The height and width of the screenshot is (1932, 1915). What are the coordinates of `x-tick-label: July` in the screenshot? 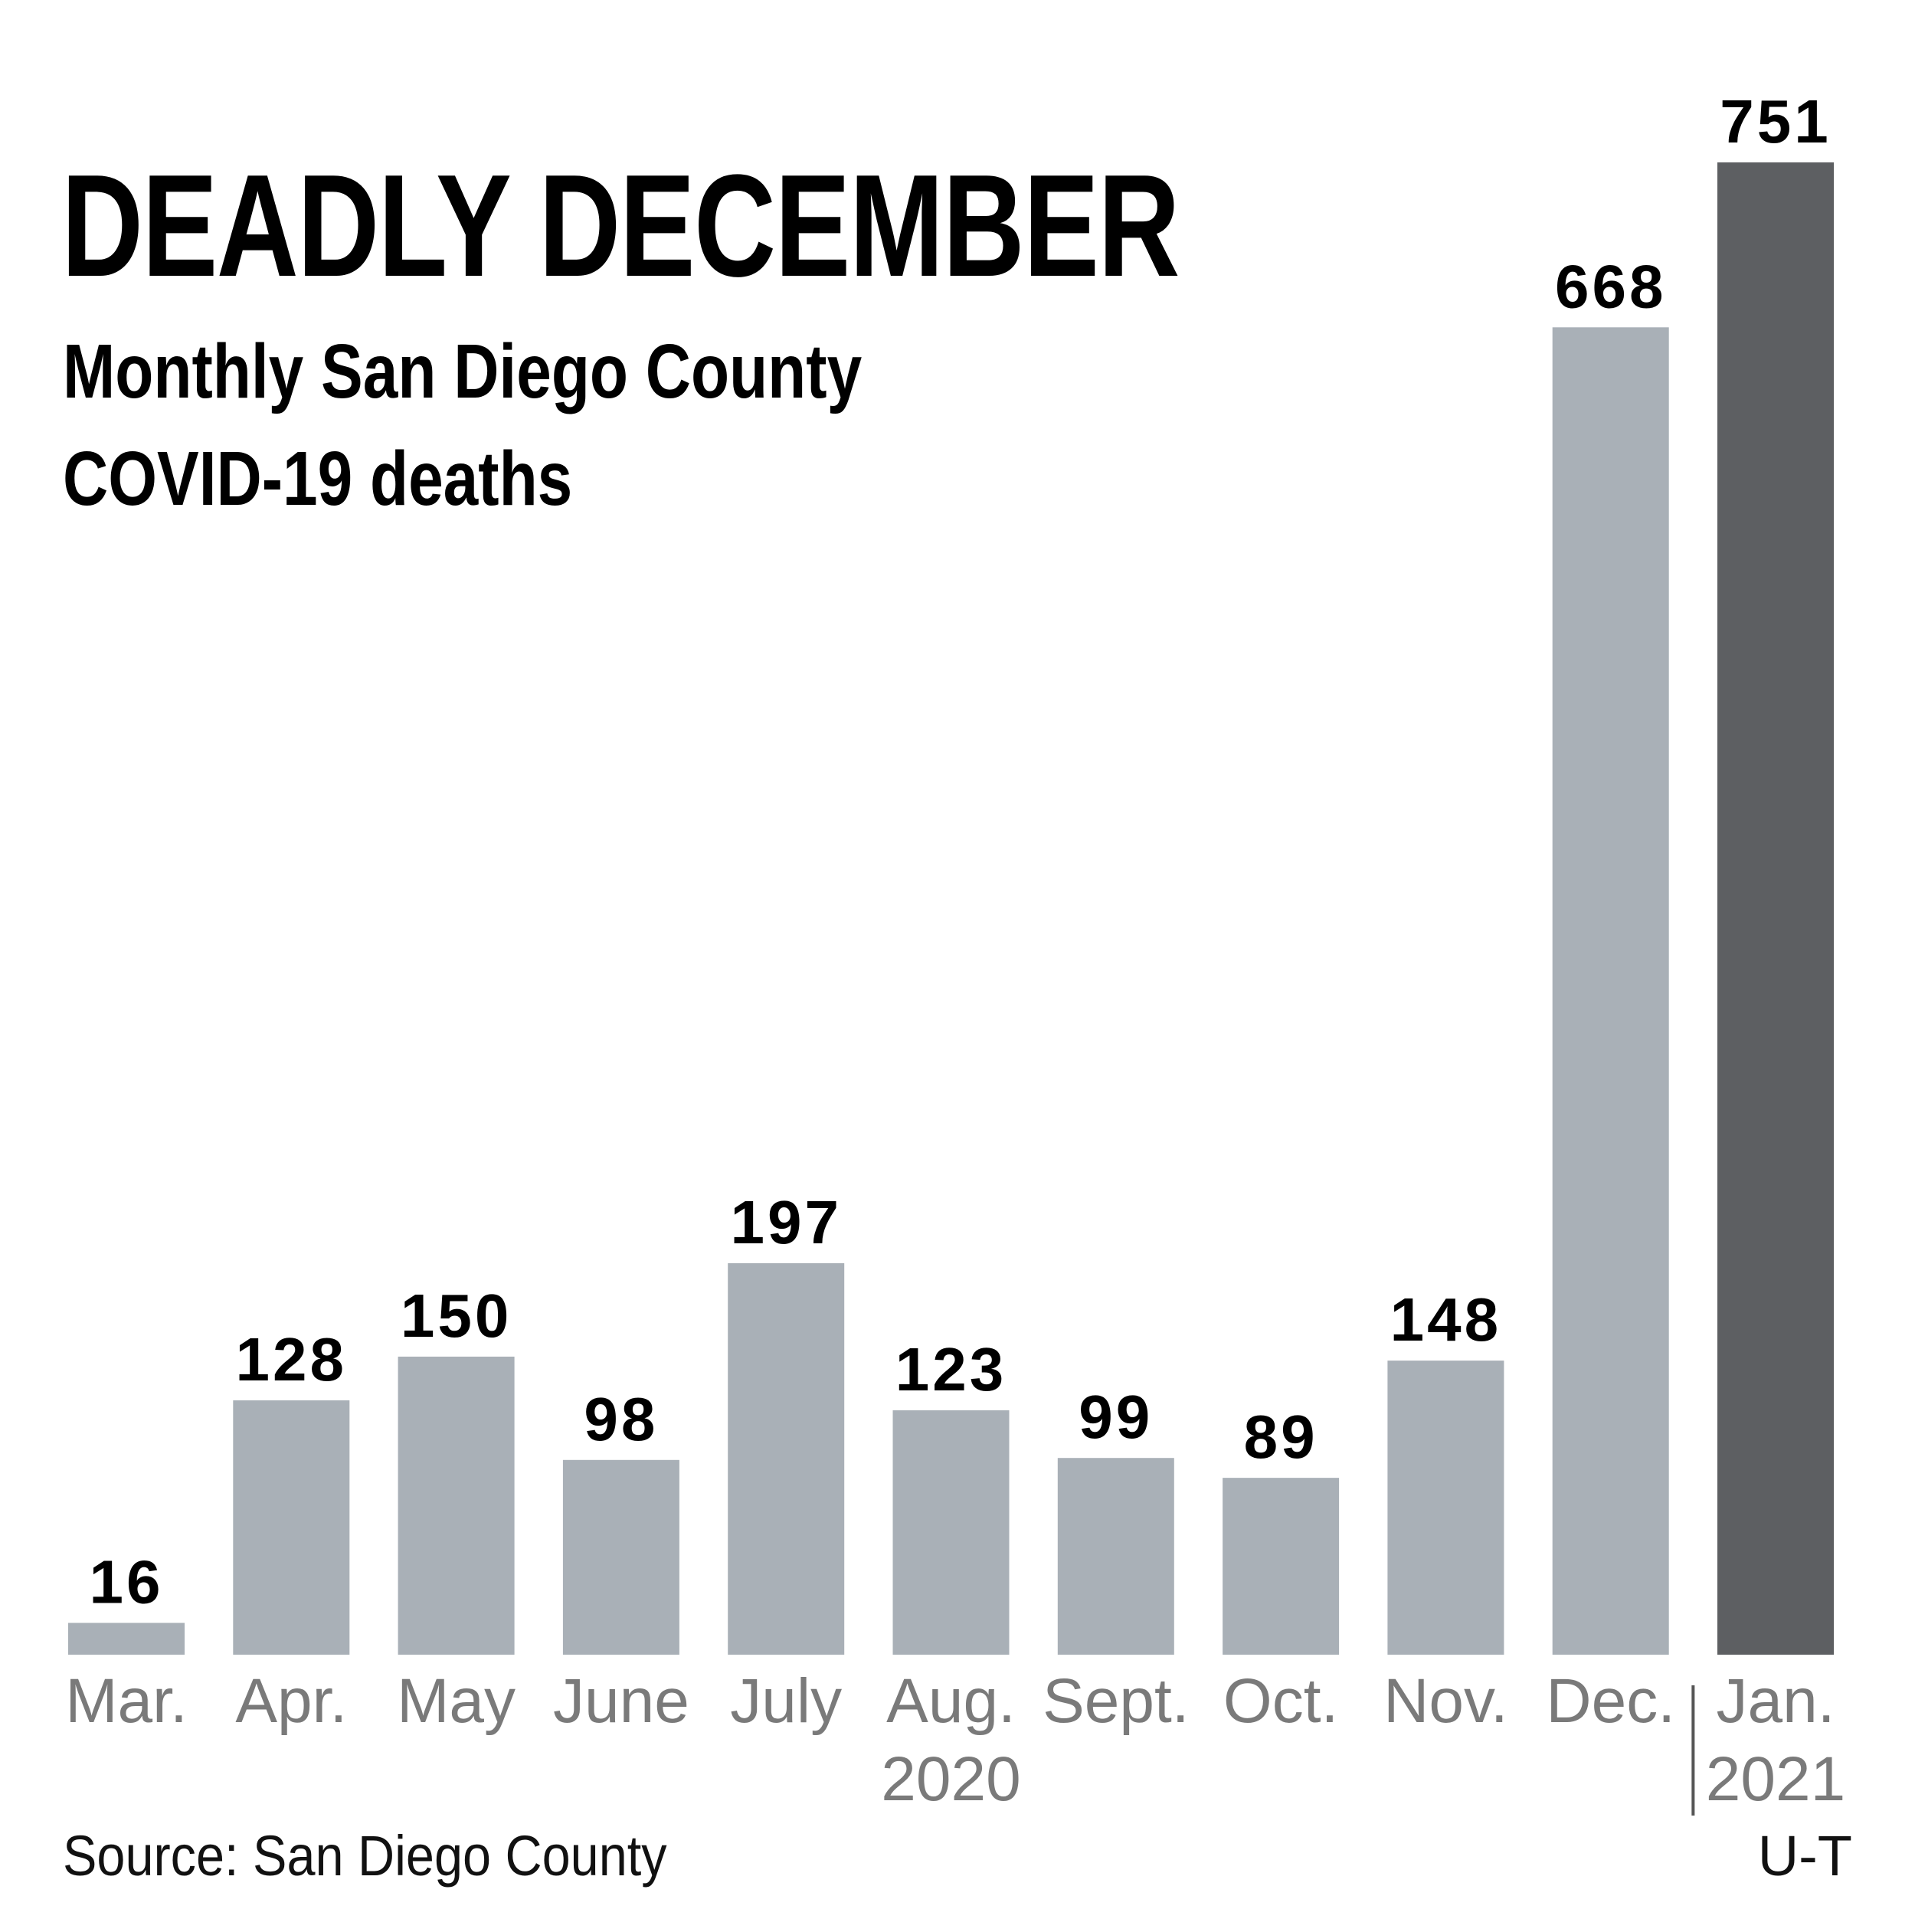 It's located at (786, 1701).